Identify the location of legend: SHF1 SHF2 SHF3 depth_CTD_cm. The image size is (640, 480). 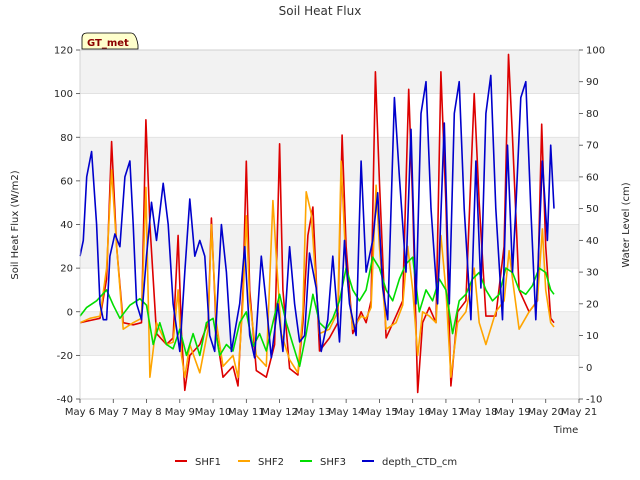
(316, 462).